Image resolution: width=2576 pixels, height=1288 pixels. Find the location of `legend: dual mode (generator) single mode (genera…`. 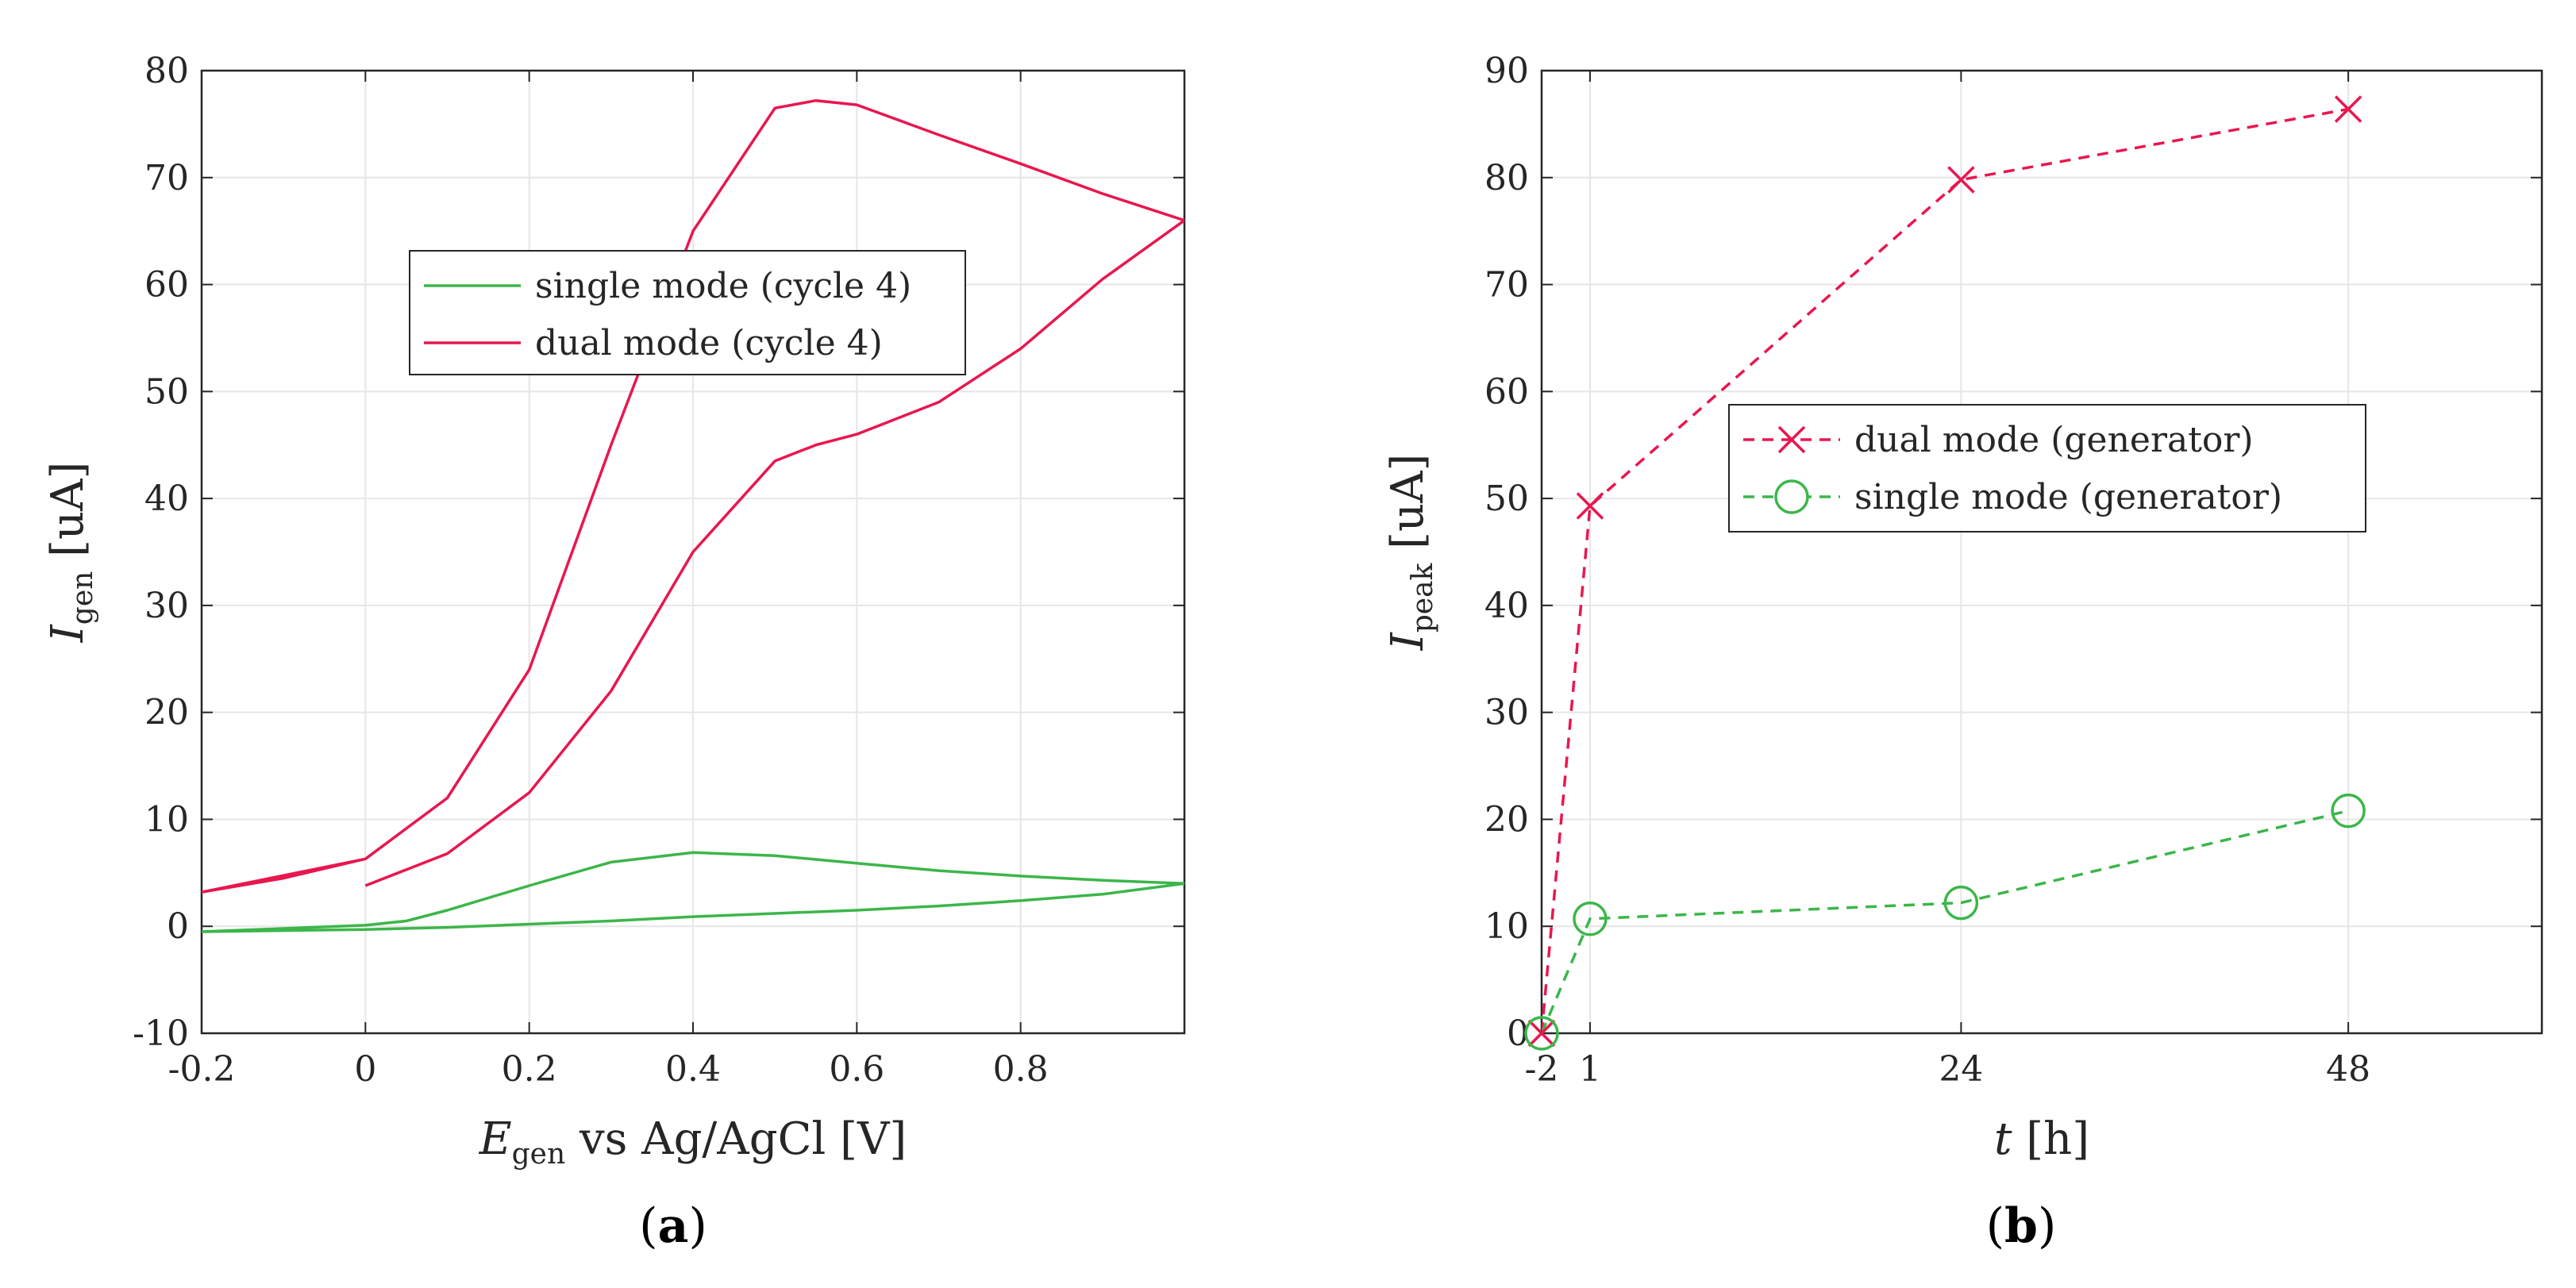

legend: dual mode (generator) single mode (genera… is located at coordinates (2047, 468).